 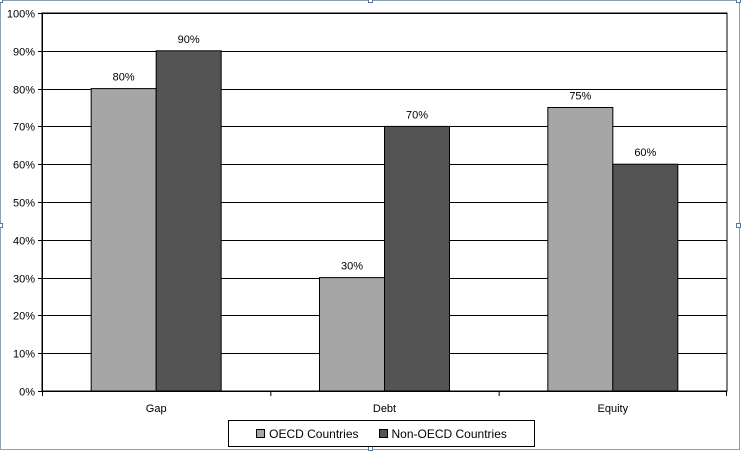 What do you see at coordinates (24, 204) in the screenshot?
I see `y-tick-label: 50%` at bounding box center [24, 204].